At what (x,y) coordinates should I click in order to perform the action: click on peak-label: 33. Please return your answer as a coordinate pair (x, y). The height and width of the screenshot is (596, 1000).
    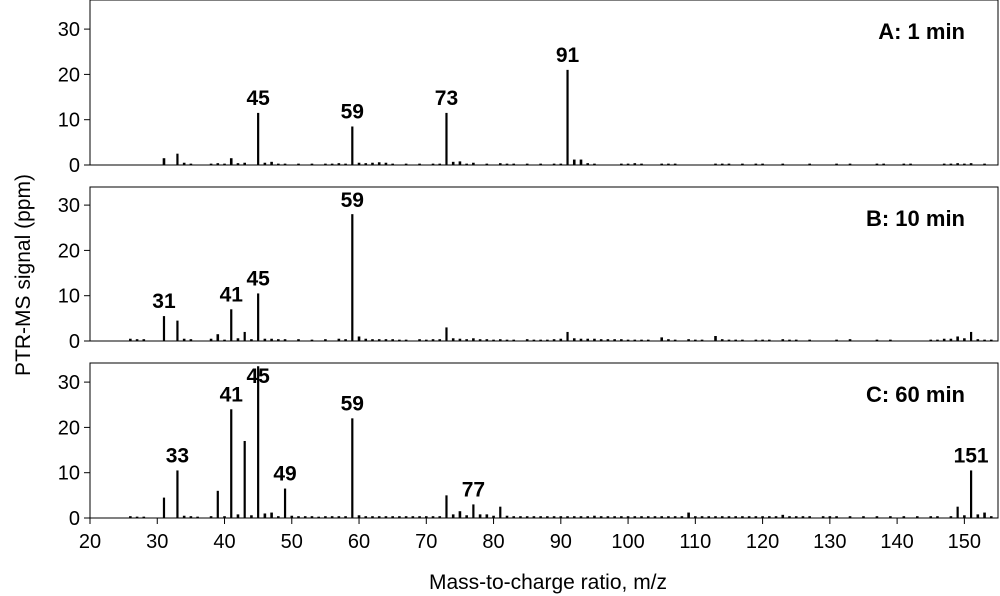
    Looking at the image, I should click on (177, 455).